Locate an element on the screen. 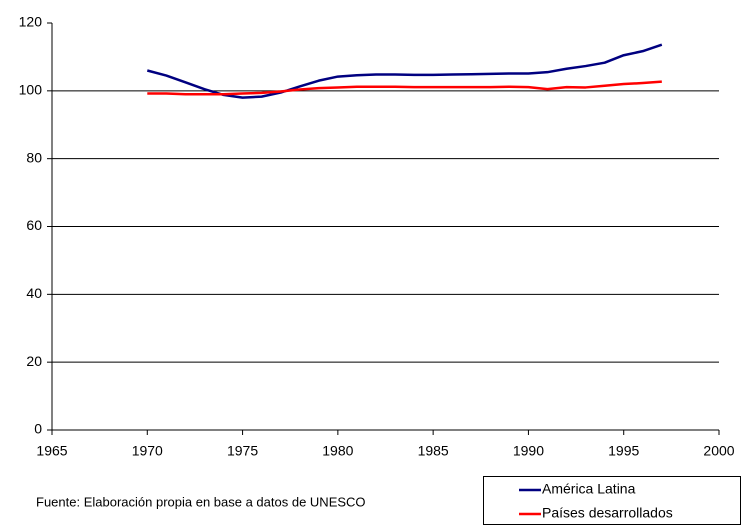 The image size is (741, 525). x-tick-label: 1975 is located at coordinates (242, 451).